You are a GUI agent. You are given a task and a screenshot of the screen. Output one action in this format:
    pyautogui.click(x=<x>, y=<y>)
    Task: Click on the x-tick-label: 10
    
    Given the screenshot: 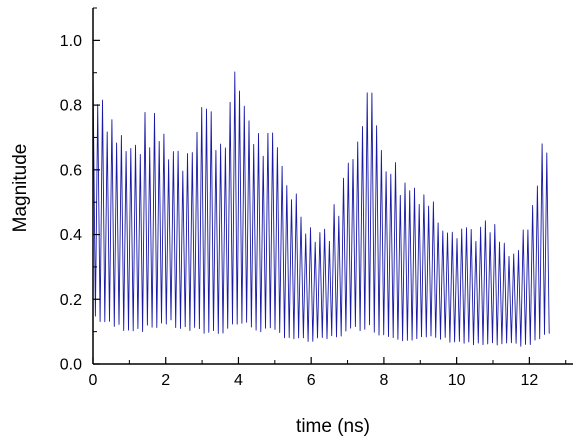 What is the action you would take?
    pyautogui.click(x=457, y=380)
    